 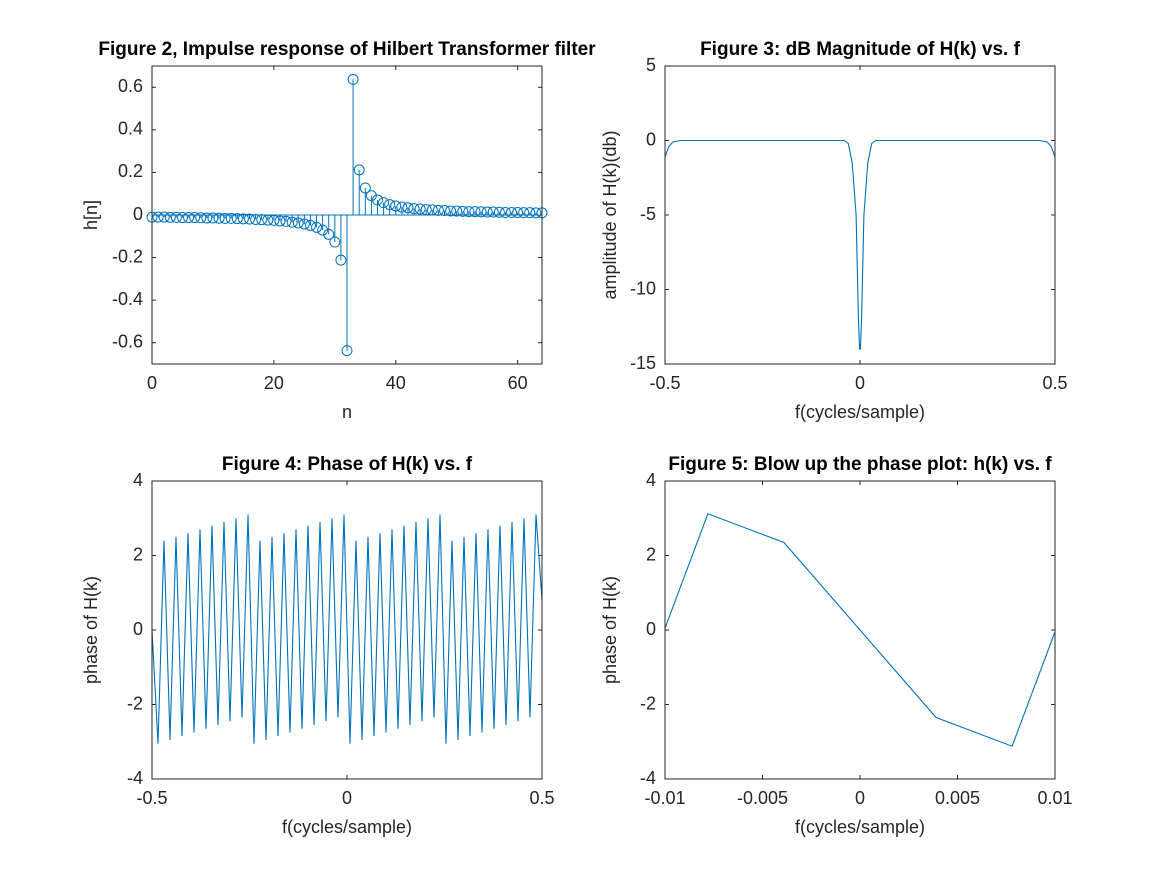 What do you see at coordinates (762, 798) in the screenshot?
I see `x-tick-label: -0.005` at bounding box center [762, 798].